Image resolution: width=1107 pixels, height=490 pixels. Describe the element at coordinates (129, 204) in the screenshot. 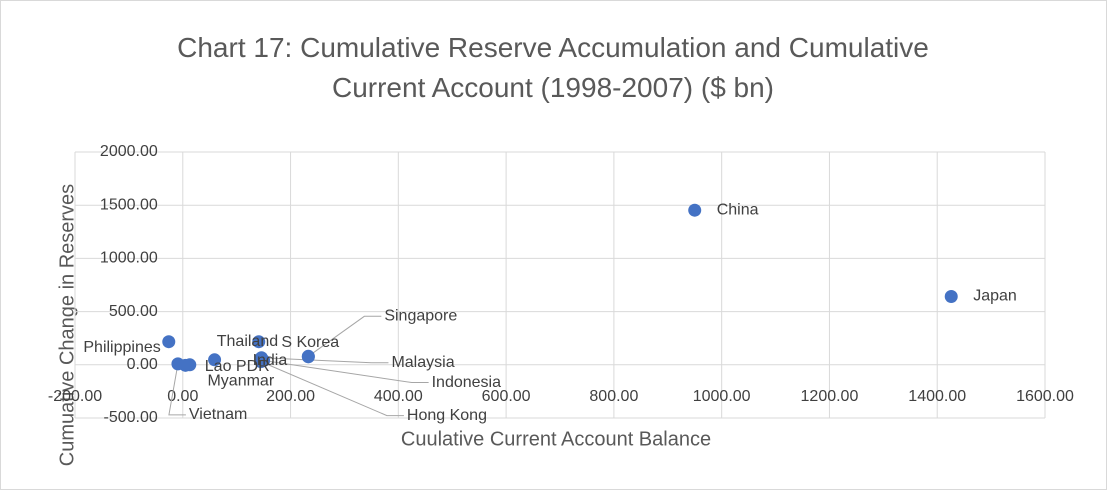

I see `y-tick-label: 1500.00` at that location.